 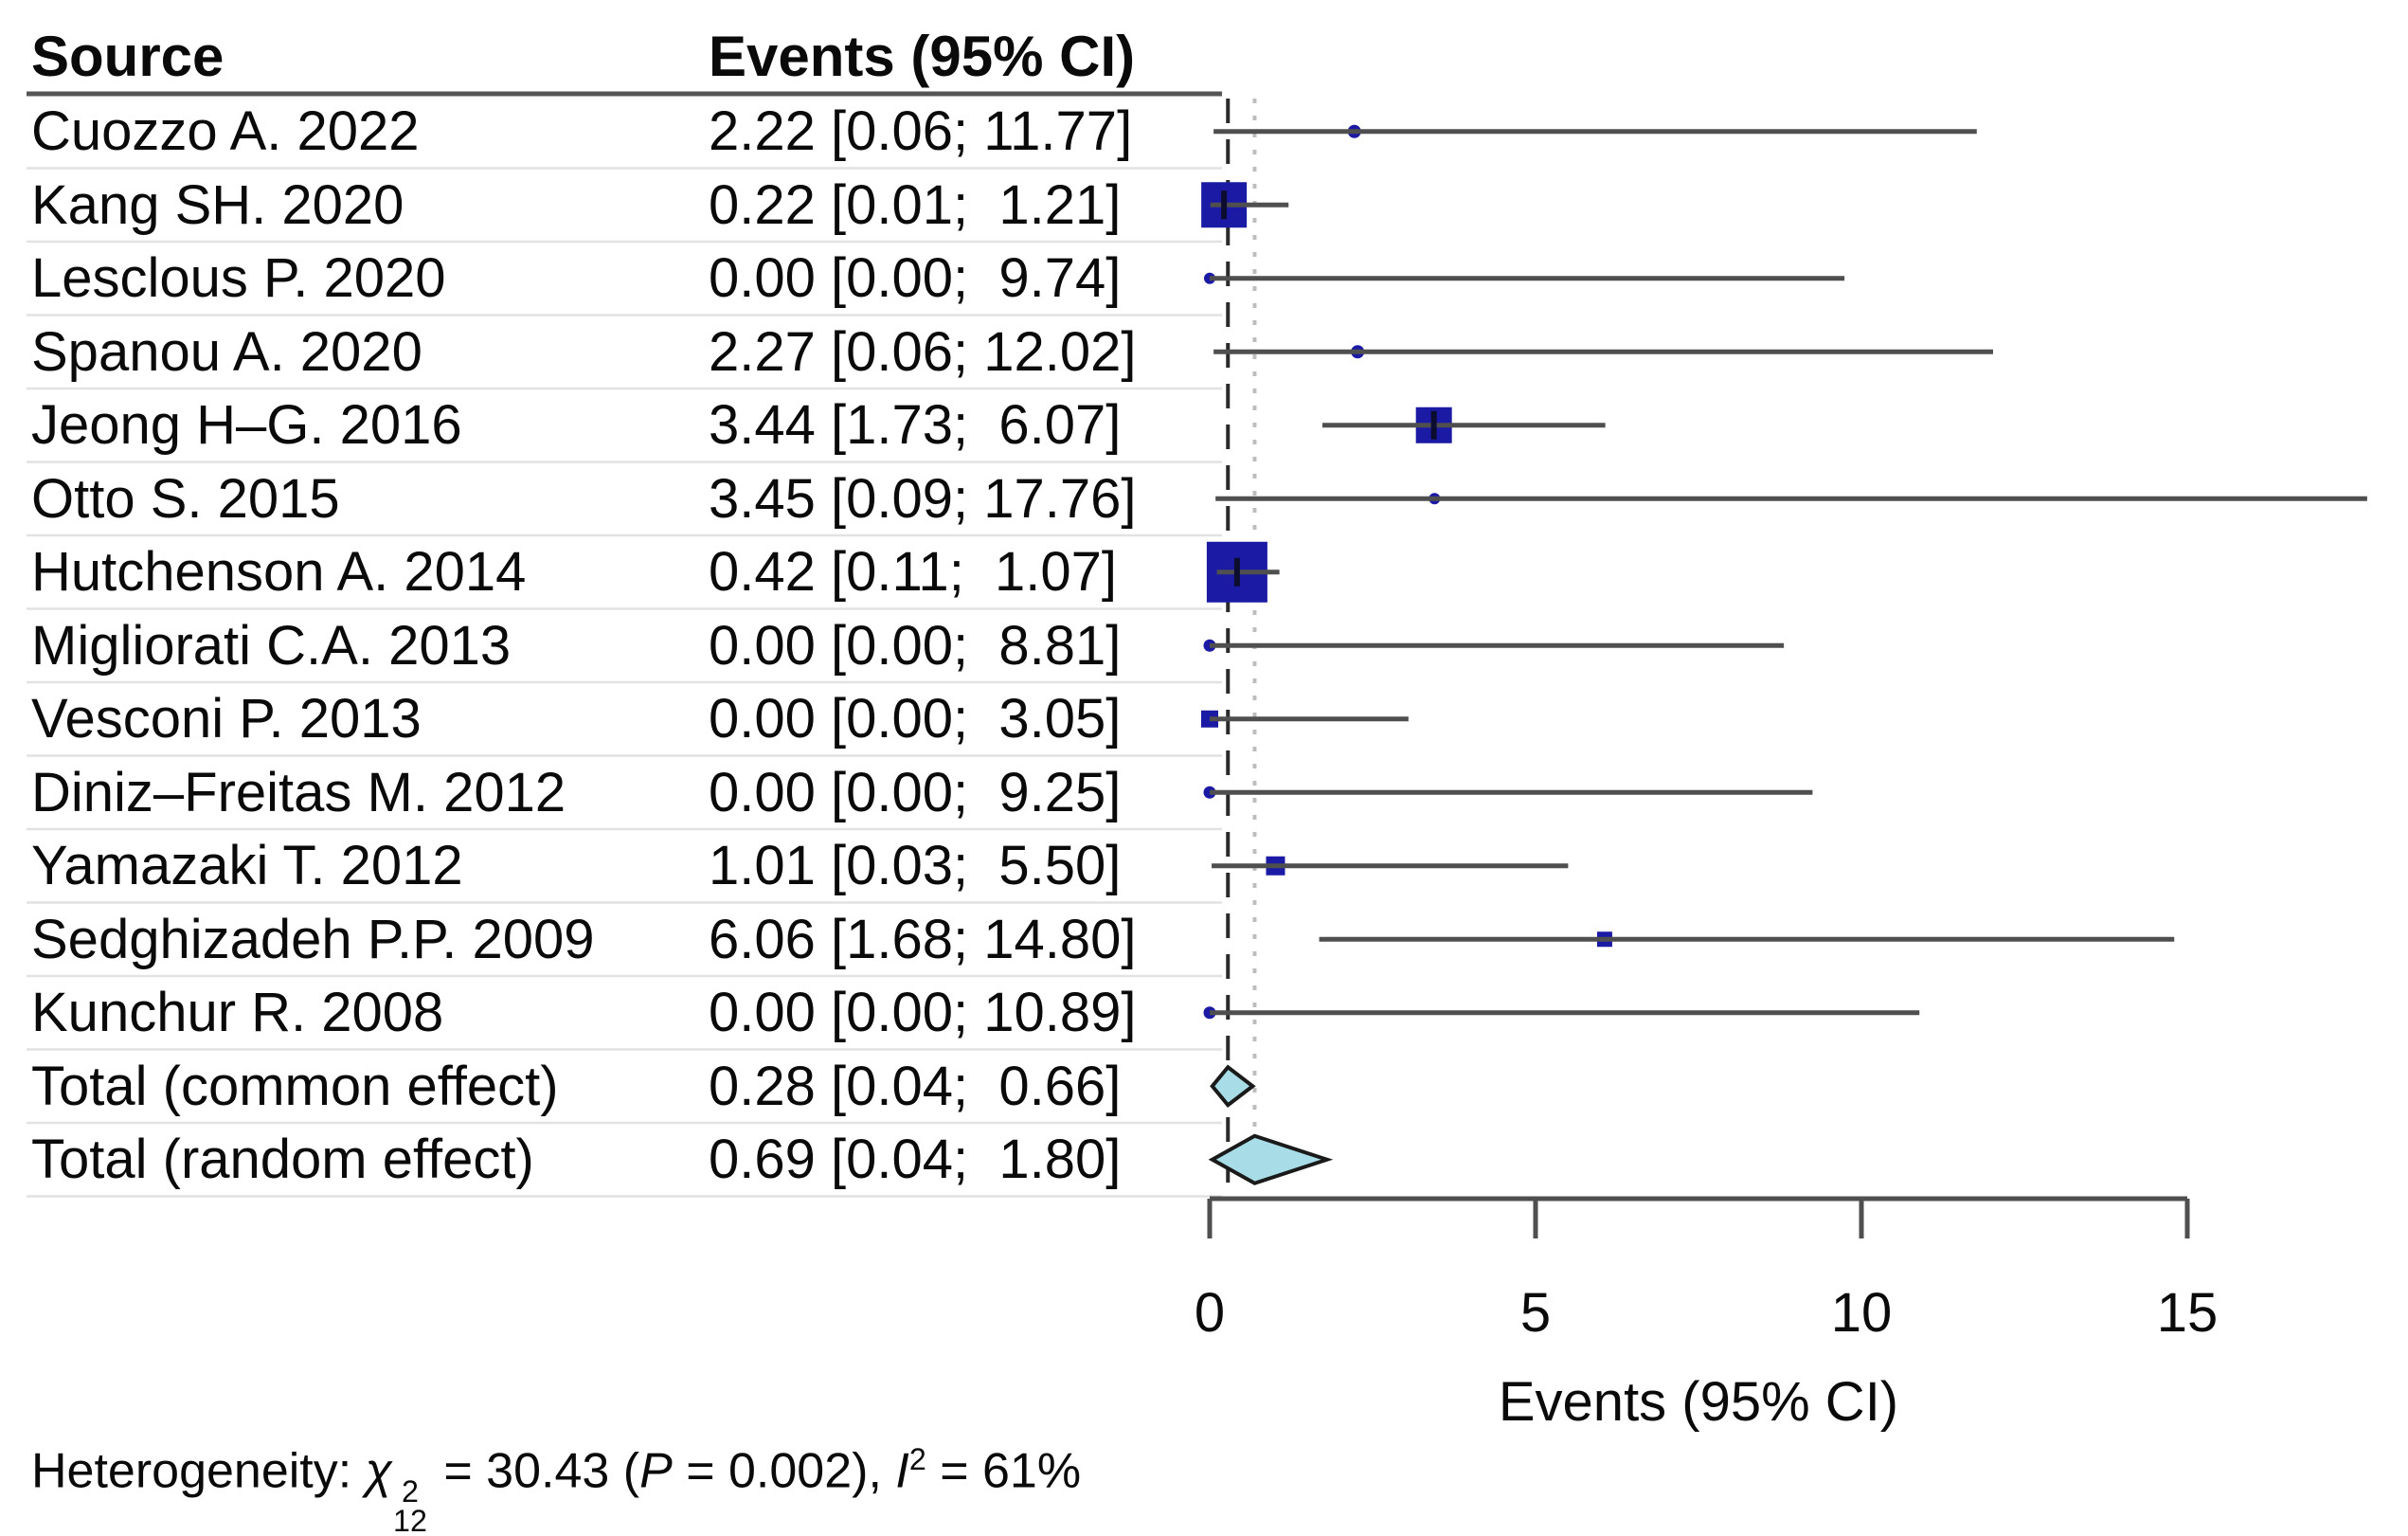 I want to click on het-chi-value: = 30.43 (, so click(x=534, y=1471).